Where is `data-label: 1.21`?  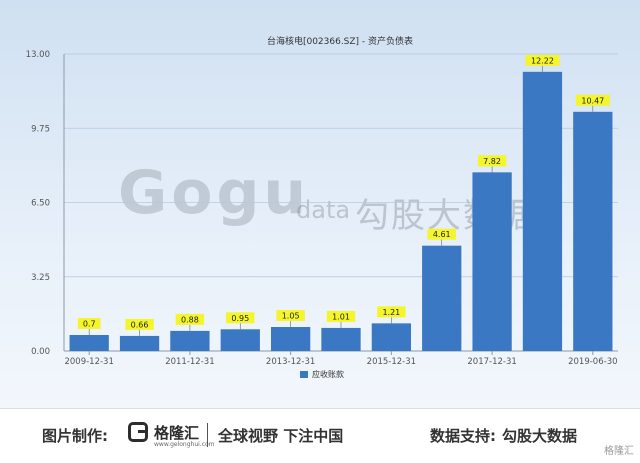 data-label: 1.21 is located at coordinates (391, 312).